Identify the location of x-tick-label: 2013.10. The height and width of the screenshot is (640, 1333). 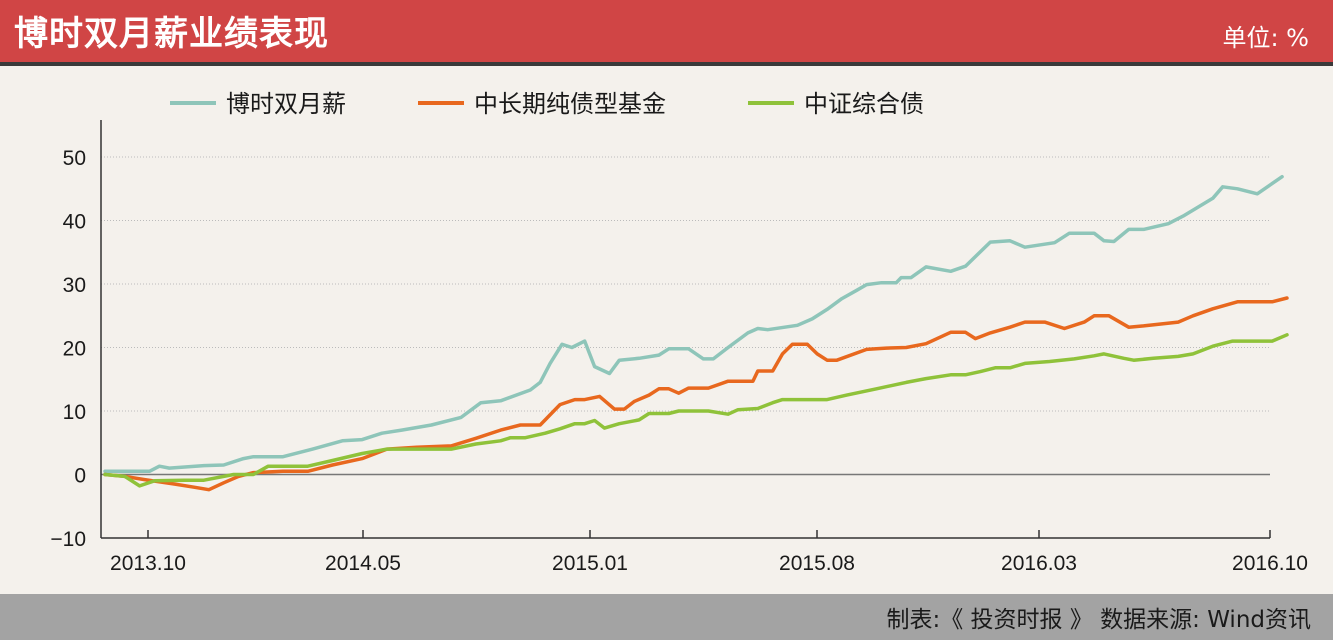
(148, 563).